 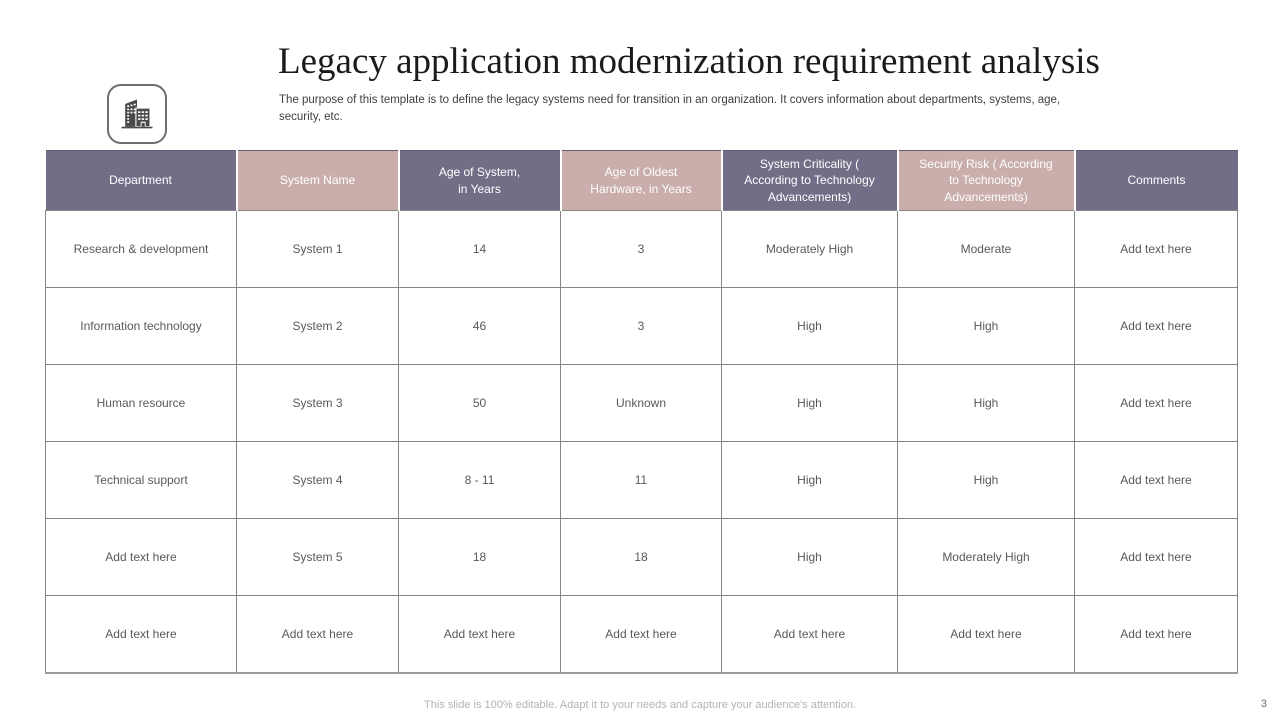 What do you see at coordinates (479, 480) in the screenshot?
I see `cell-age-of-system: 8 - 11` at bounding box center [479, 480].